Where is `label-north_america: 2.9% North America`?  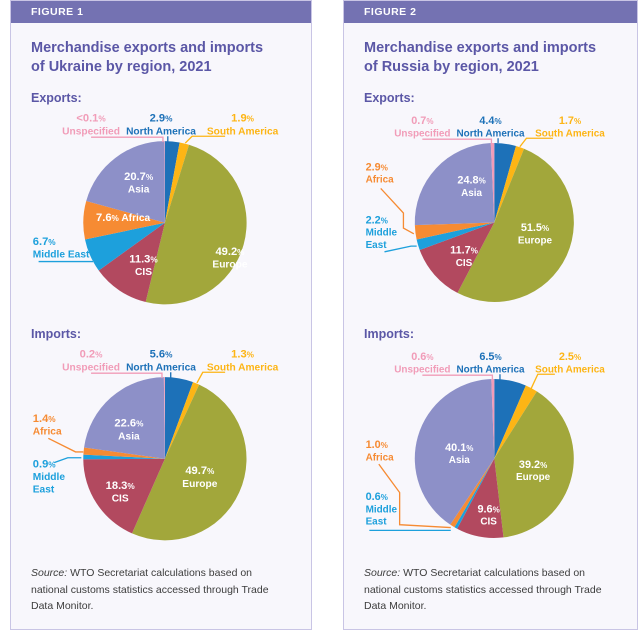
label-north_america: 2.9% North America is located at coordinates (161, 125).